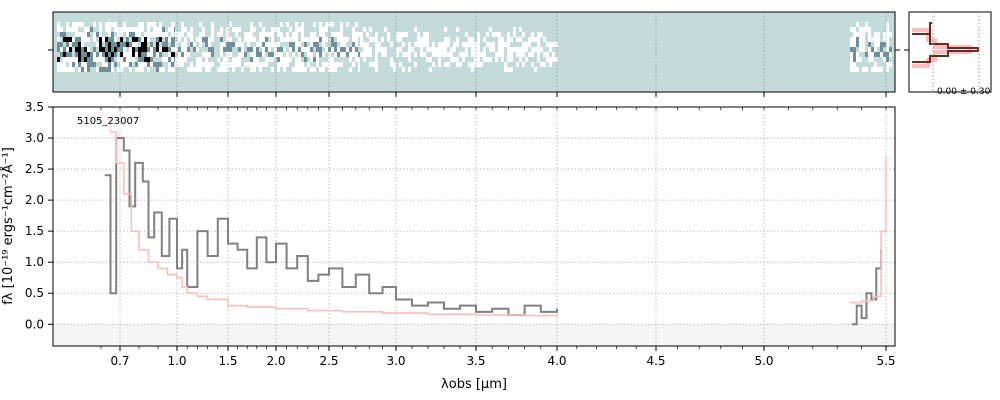 Image resolution: width=1000 pixels, height=400 pixels. What do you see at coordinates (176, 361) in the screenshot?
I see `x-tick-label: 1.0` at bounding box center [176, 361].